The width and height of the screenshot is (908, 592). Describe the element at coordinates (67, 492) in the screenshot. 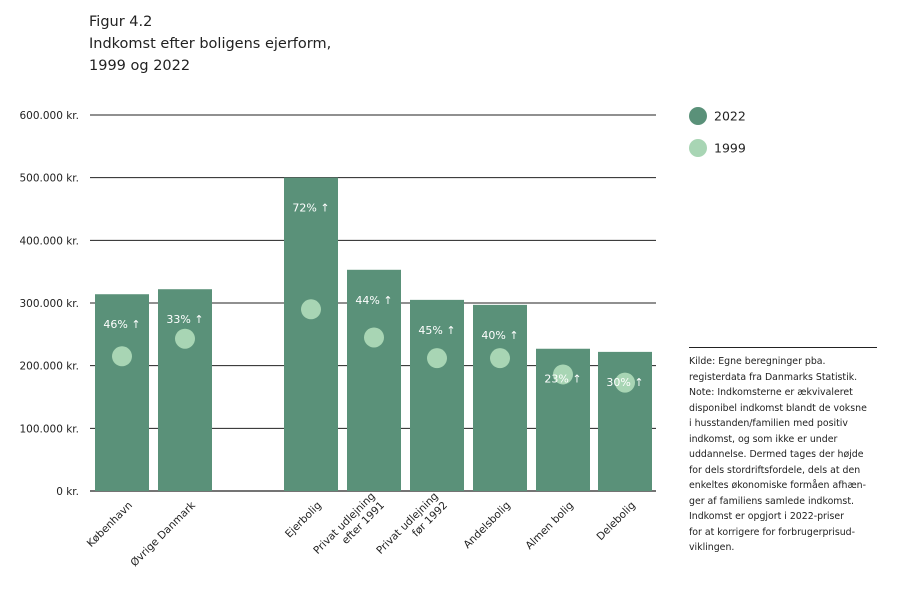

I see `y-tick-label: 0 kr.` at that location.